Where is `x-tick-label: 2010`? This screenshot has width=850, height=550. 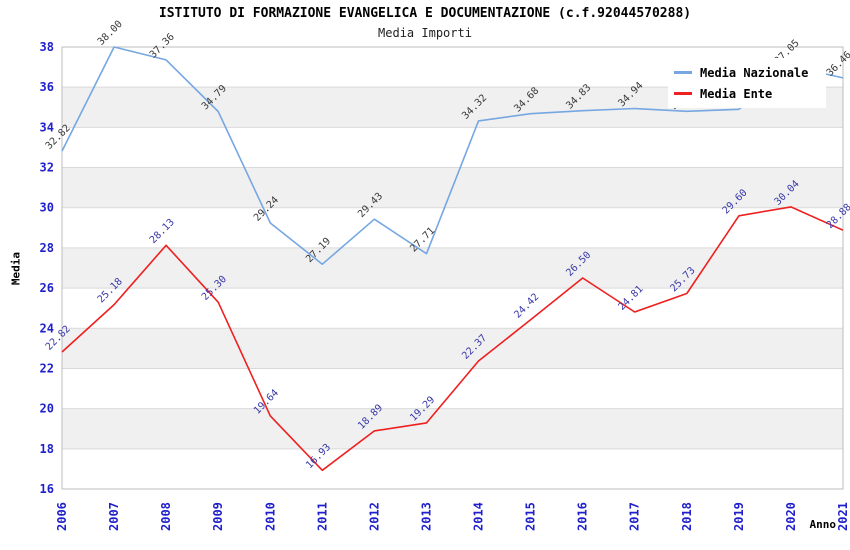
x-tick-label: 2010 is located at coordinates (270, 516).